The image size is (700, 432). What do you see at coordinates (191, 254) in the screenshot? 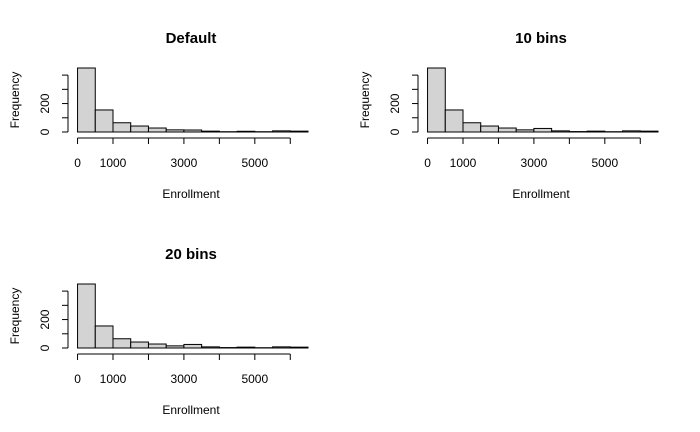
I see `chart-title: 20 bins` at bounding box center [191, 254].